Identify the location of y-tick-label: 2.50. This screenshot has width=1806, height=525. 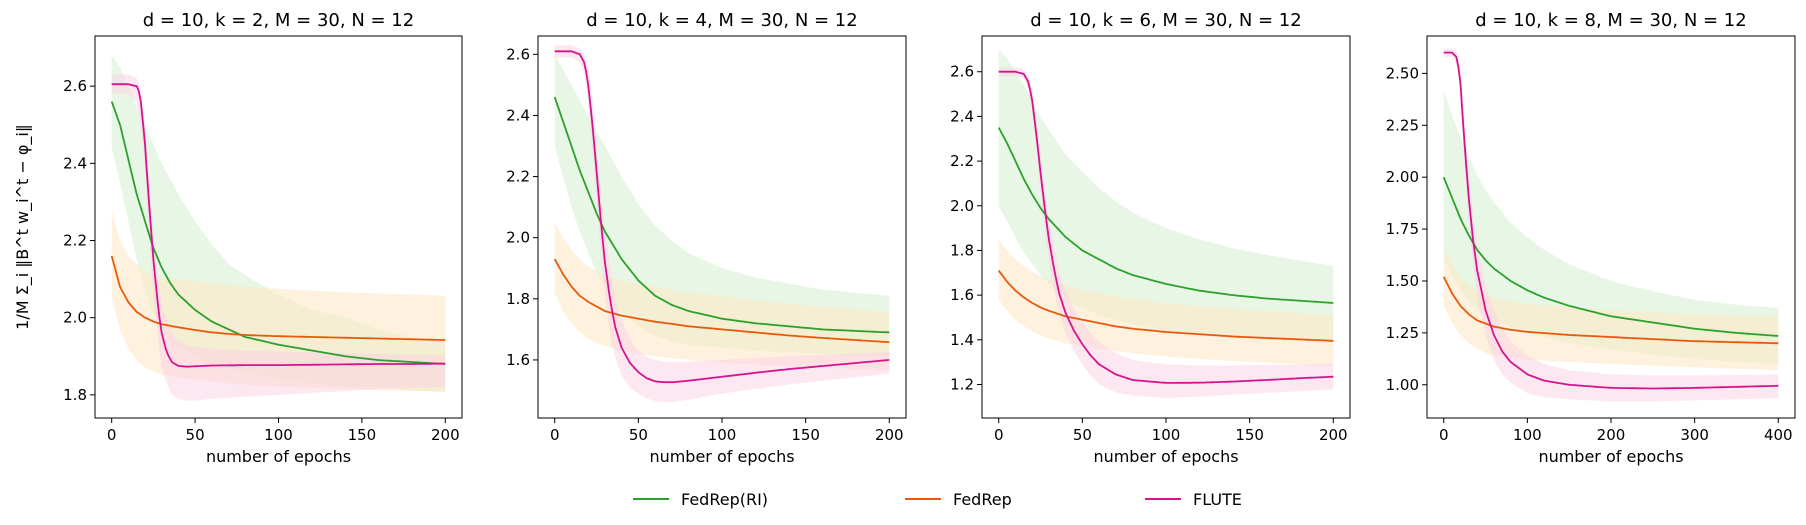
(1402, 73).